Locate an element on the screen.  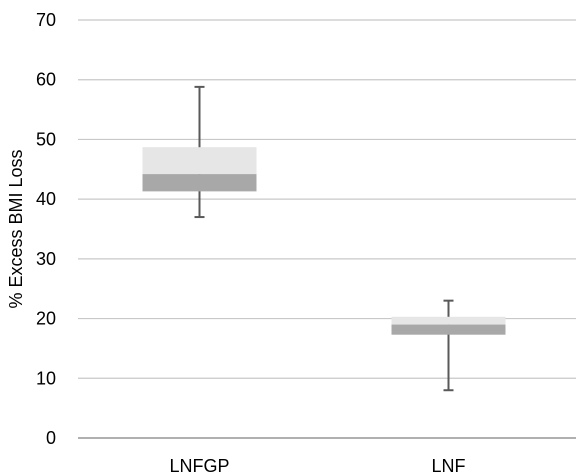
box-lnfgp is located at coordinates (199, 152).